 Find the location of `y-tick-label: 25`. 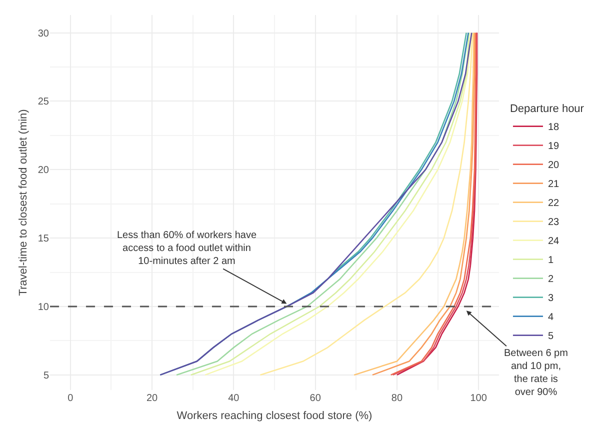

y-tick-label: 25 is located at coordinates (44, 102).